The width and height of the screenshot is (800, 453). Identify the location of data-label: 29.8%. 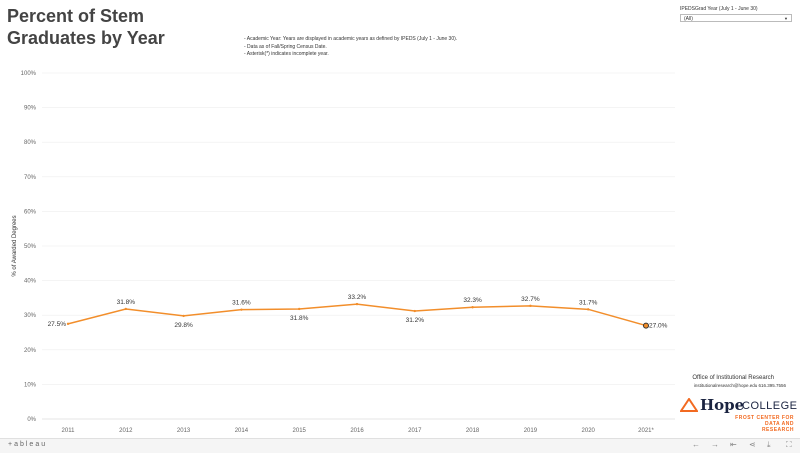
(183, 325).